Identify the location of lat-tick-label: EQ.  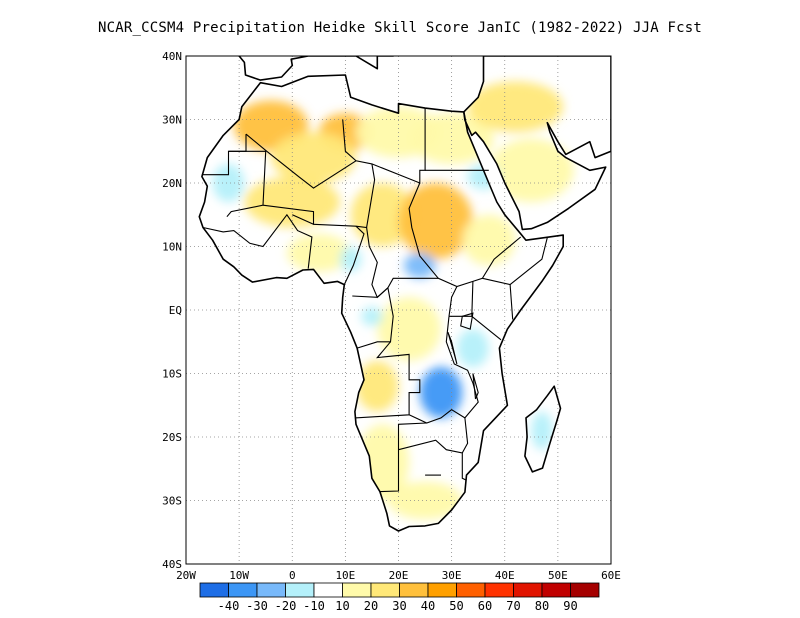
(175, 310).